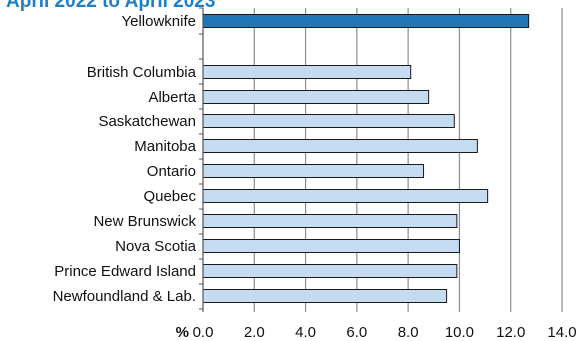 The image size is (584, 341). Describe the element at coordinates (172, 97) in the screenshot. I see `category-label-alberta: Alberta` at that location.